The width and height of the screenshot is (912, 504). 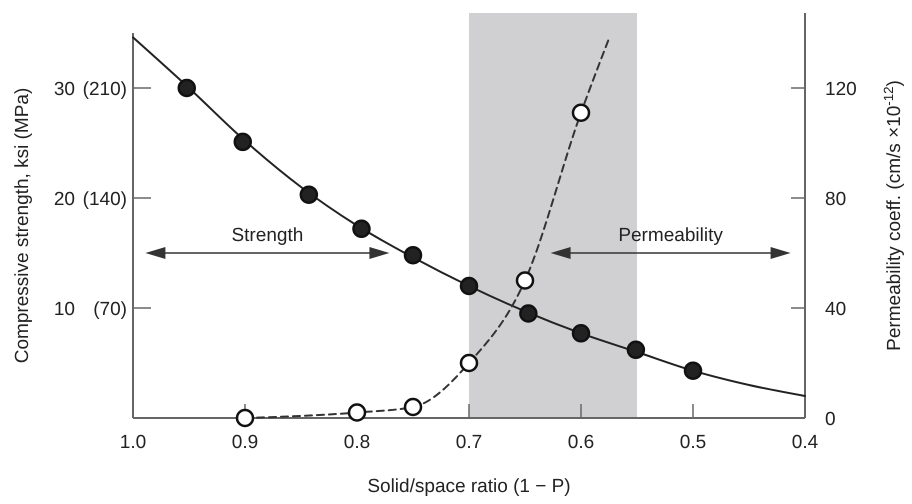 I want to click on y-tick-label: 20, so click(x=64, y=199).